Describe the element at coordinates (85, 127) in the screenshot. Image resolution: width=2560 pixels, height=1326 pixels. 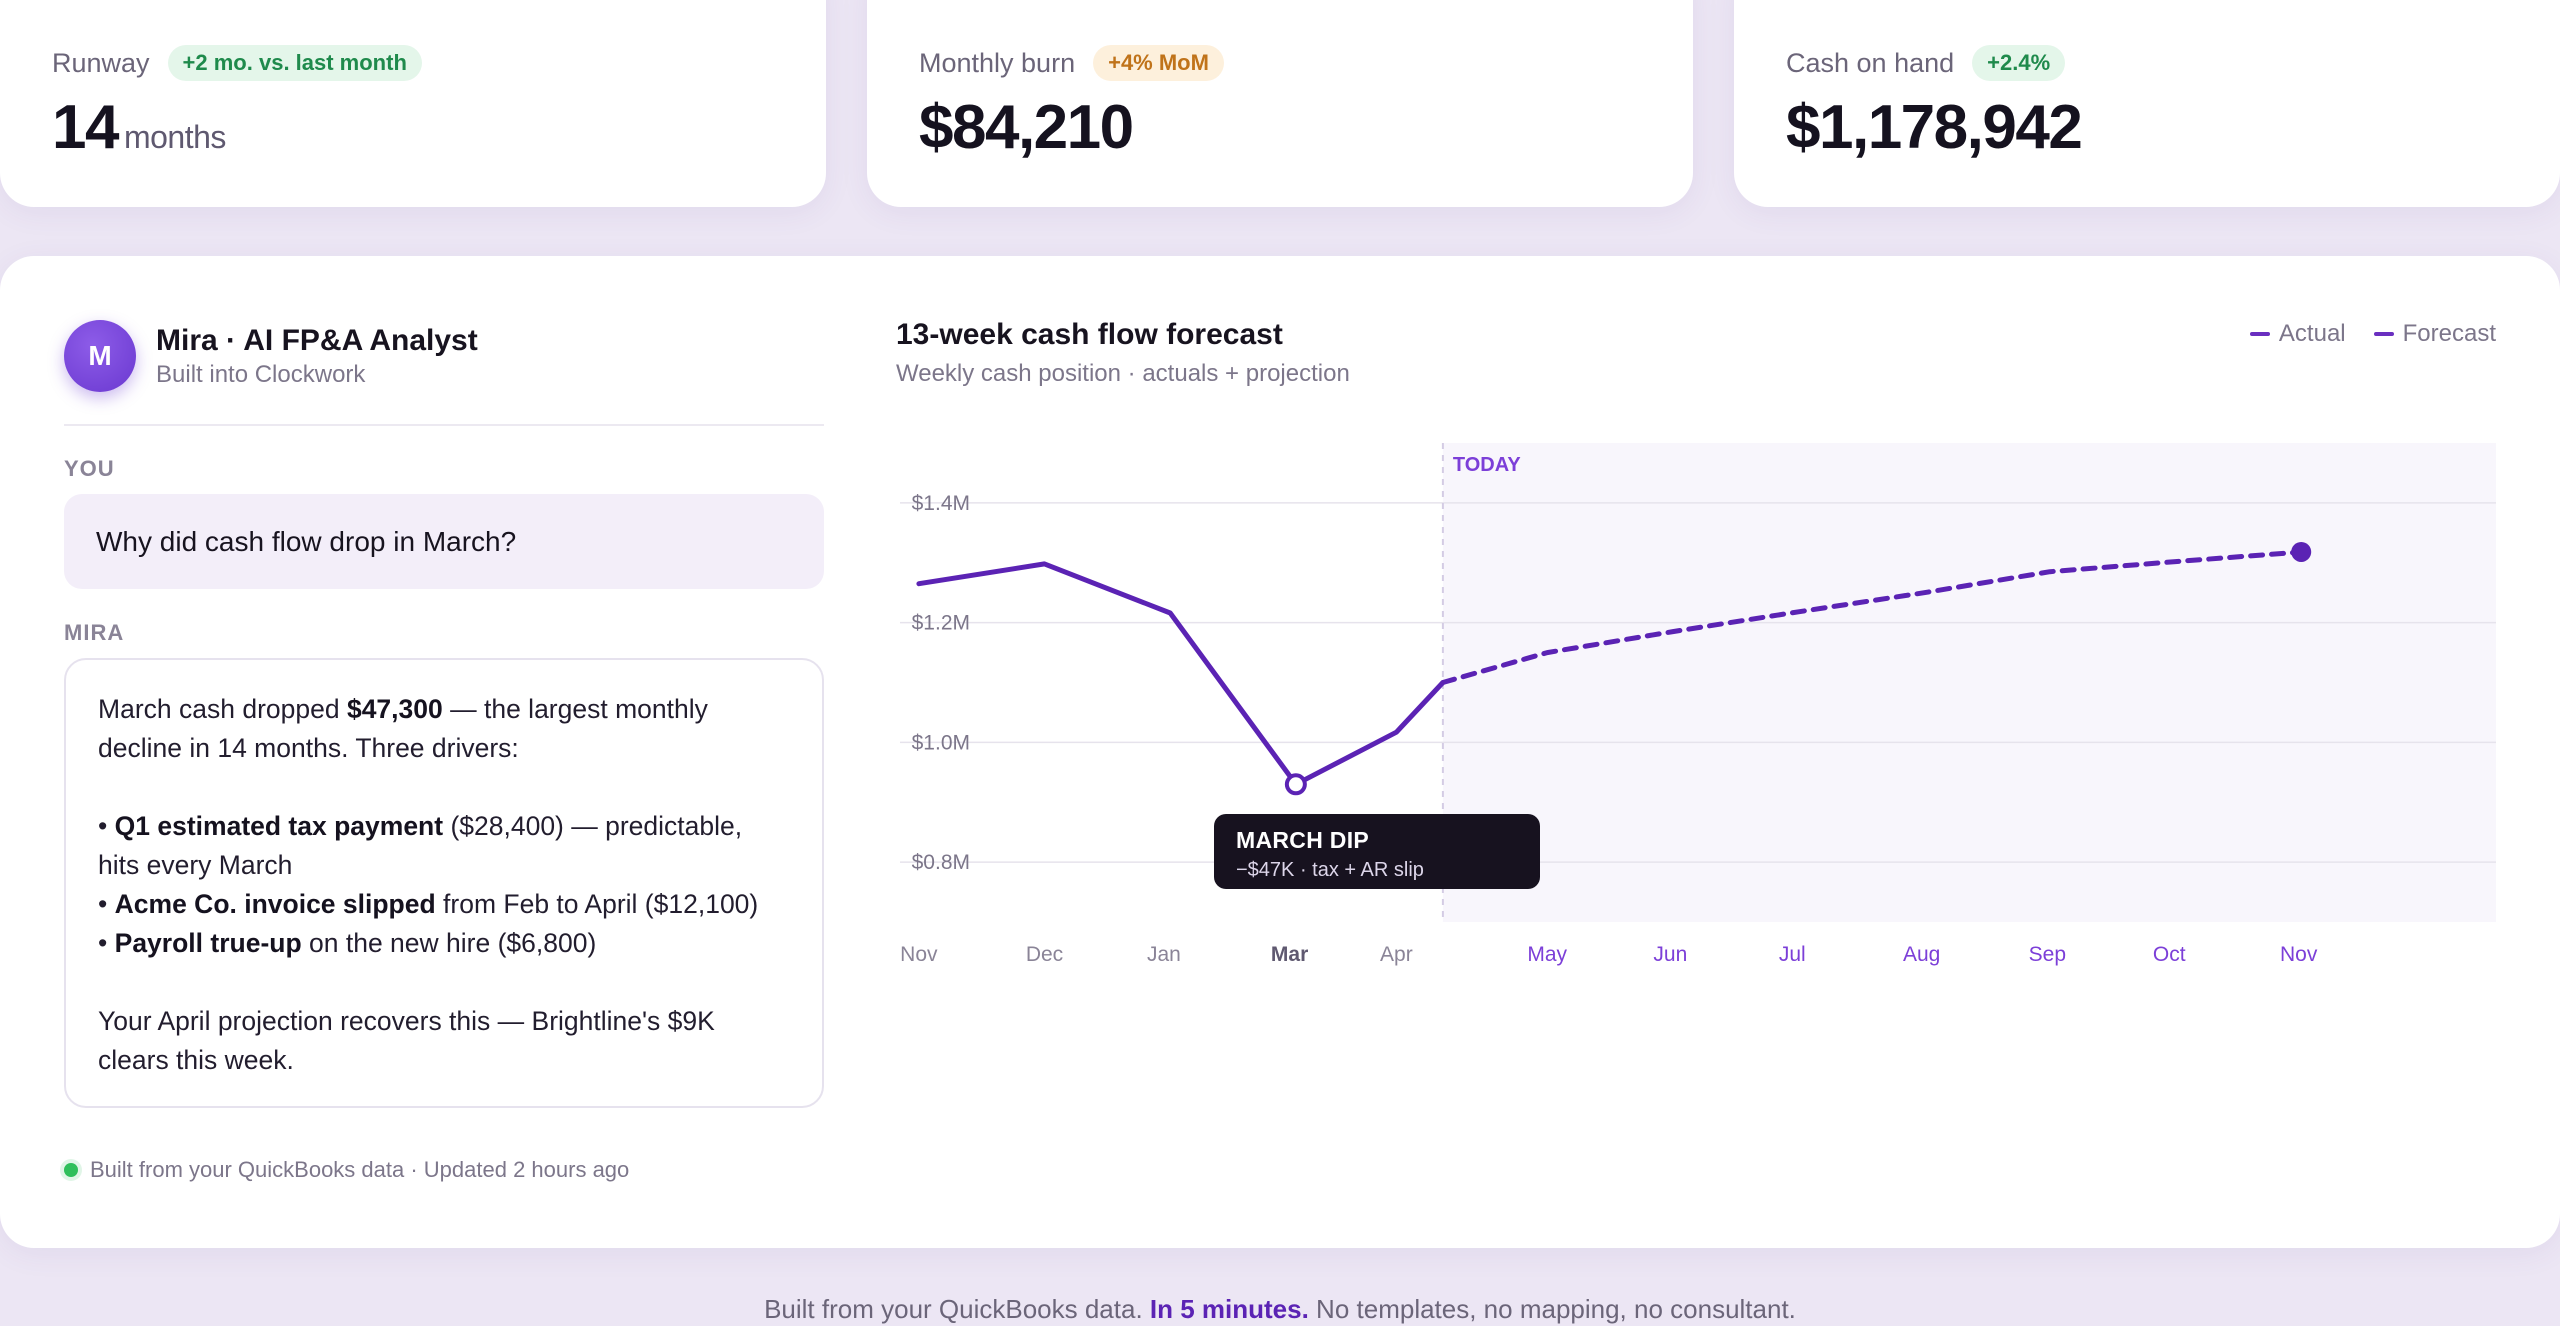
I see `kpi-number: 14` at that location.